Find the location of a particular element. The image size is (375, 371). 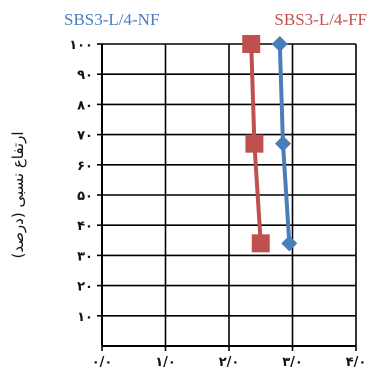

y-tick-label-0: ۱۰ is located at coordinates (85, 317).